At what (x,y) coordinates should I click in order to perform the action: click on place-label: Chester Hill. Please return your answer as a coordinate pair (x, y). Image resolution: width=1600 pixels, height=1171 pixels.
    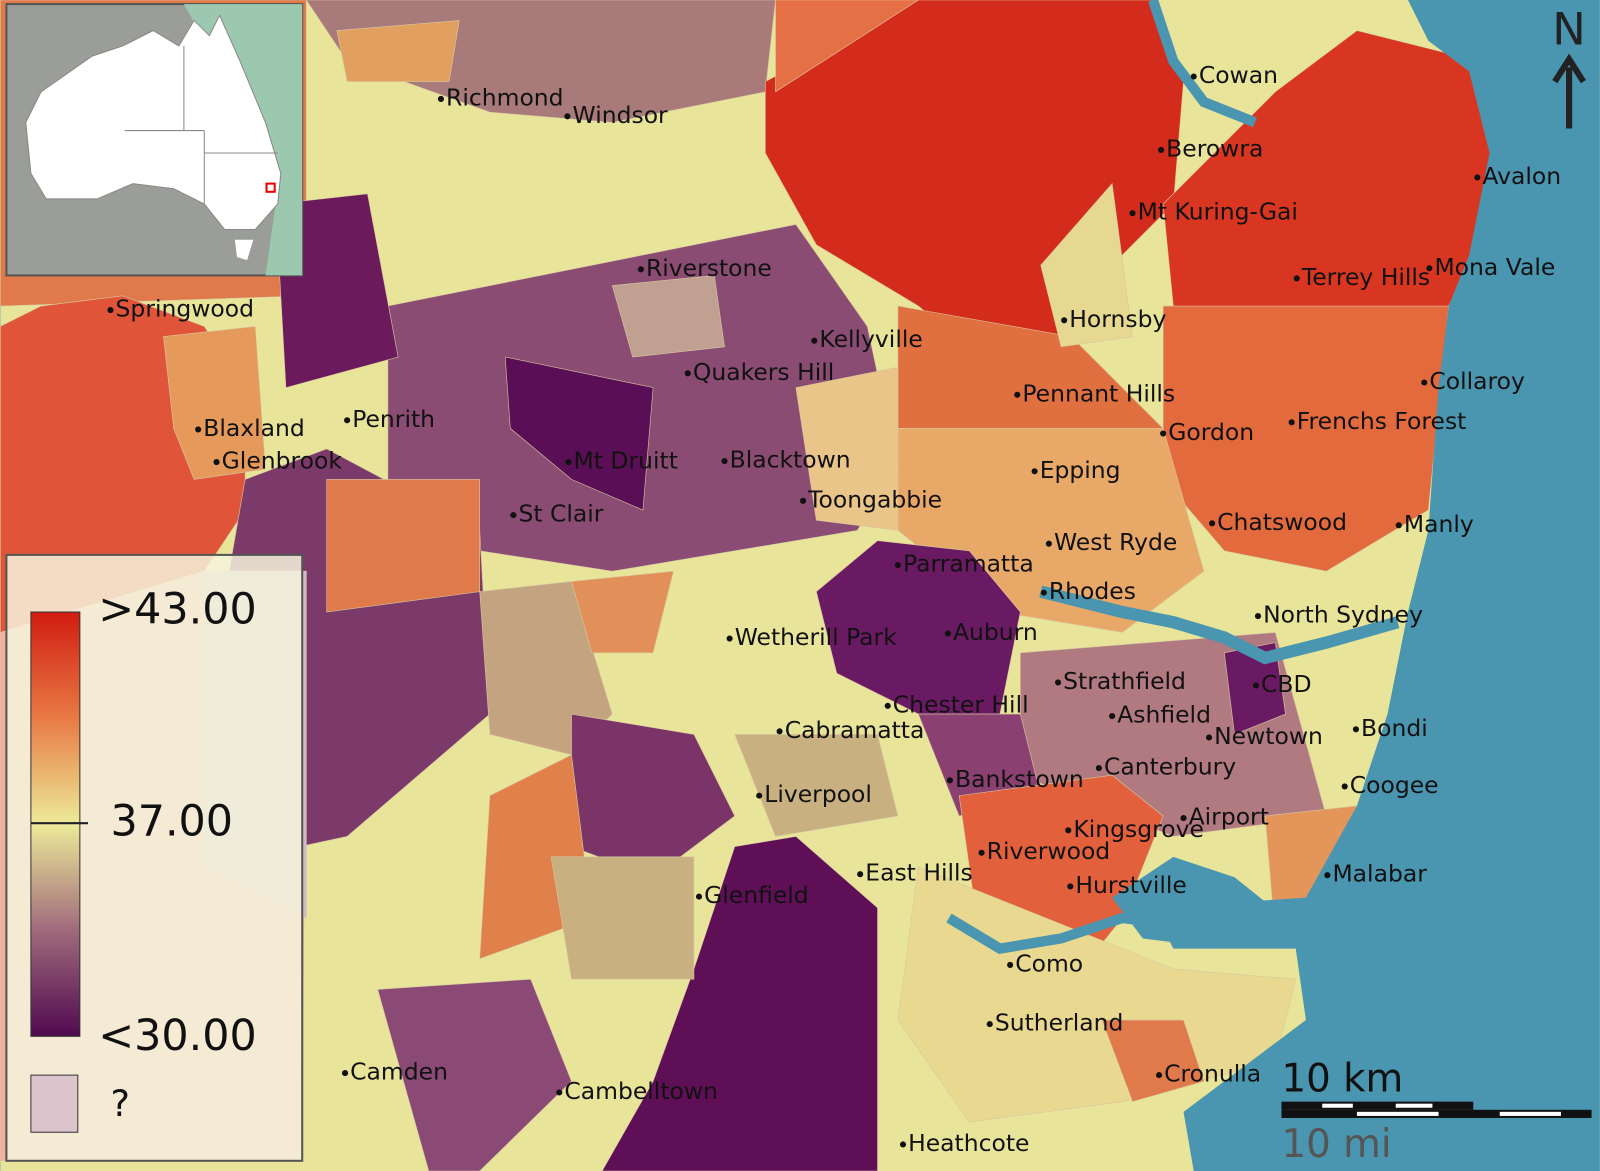
    Looking at the image, I should click on (961, 704).